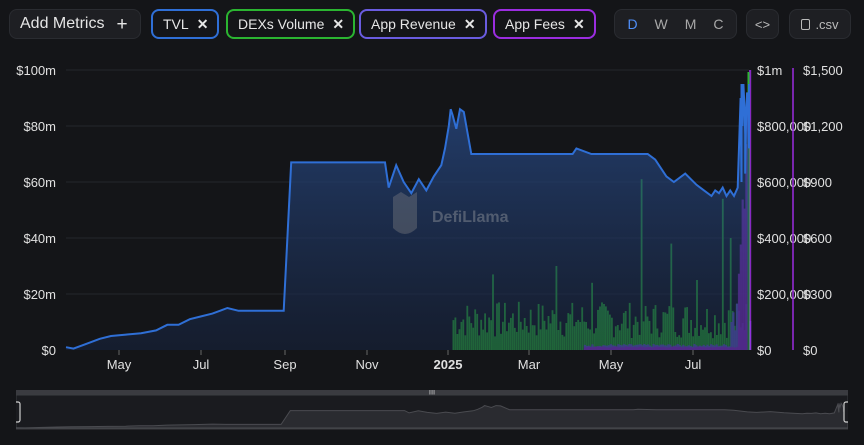  I want to click on y-left-tick-label: $60m, so click(39, 182).